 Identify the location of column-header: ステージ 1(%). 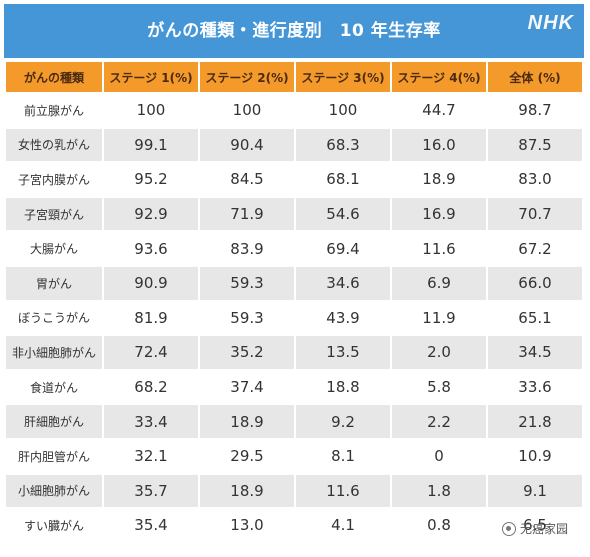
(151, 77).